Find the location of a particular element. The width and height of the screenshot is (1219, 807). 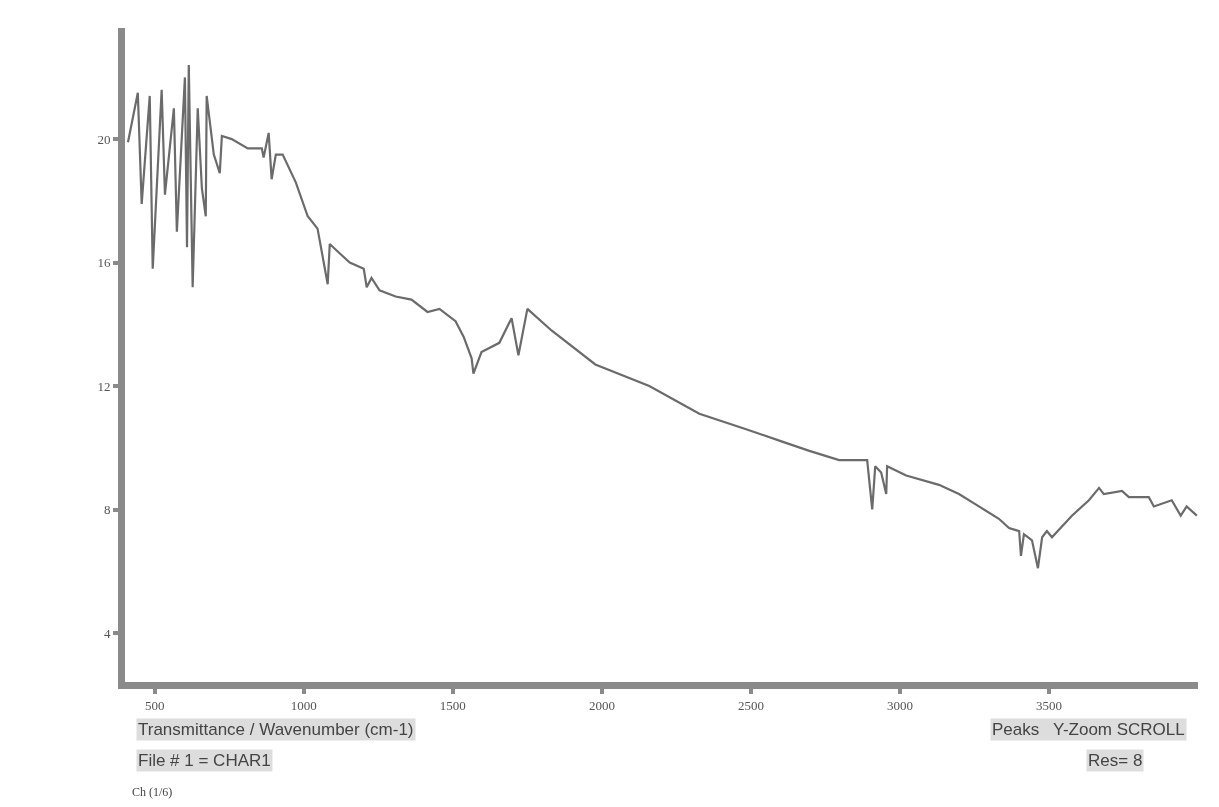

x-tick-label: 2000 is located at coordinates (601, 705).